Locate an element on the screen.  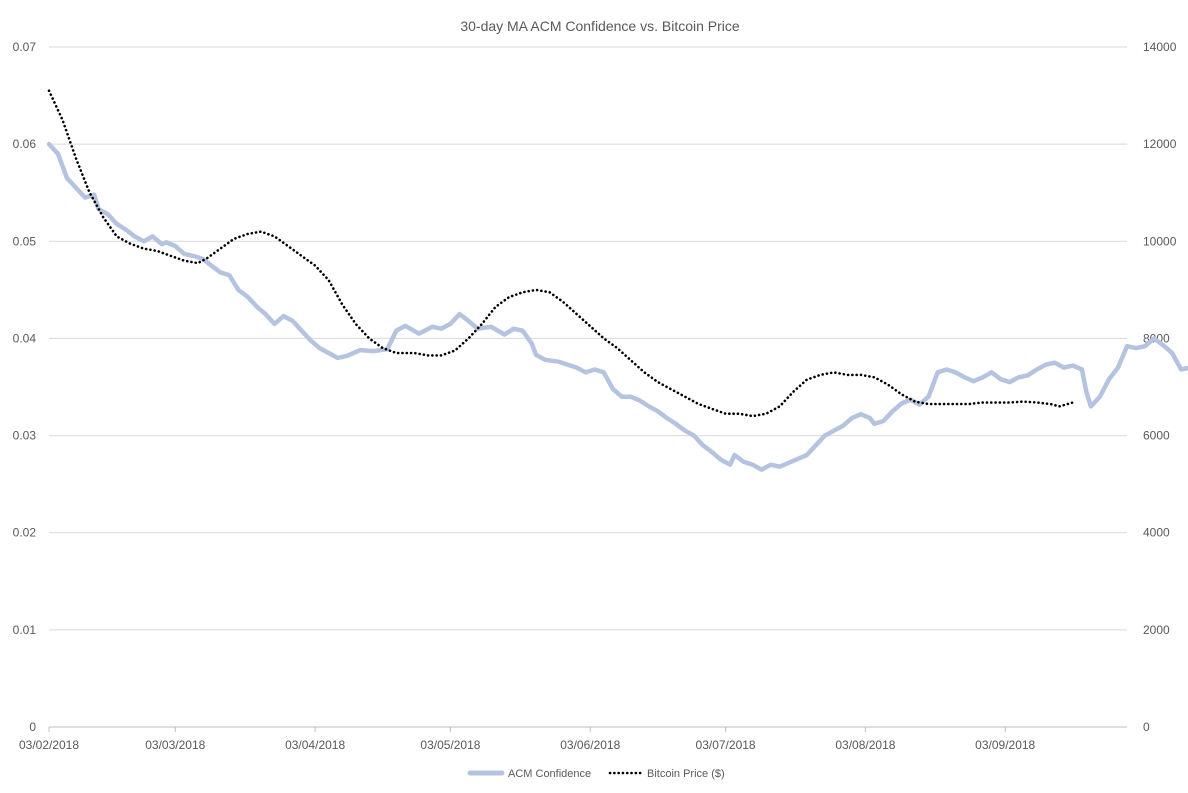
x-axis-tick-label: 03/09/2018 is located at coordinates (1005, 745).